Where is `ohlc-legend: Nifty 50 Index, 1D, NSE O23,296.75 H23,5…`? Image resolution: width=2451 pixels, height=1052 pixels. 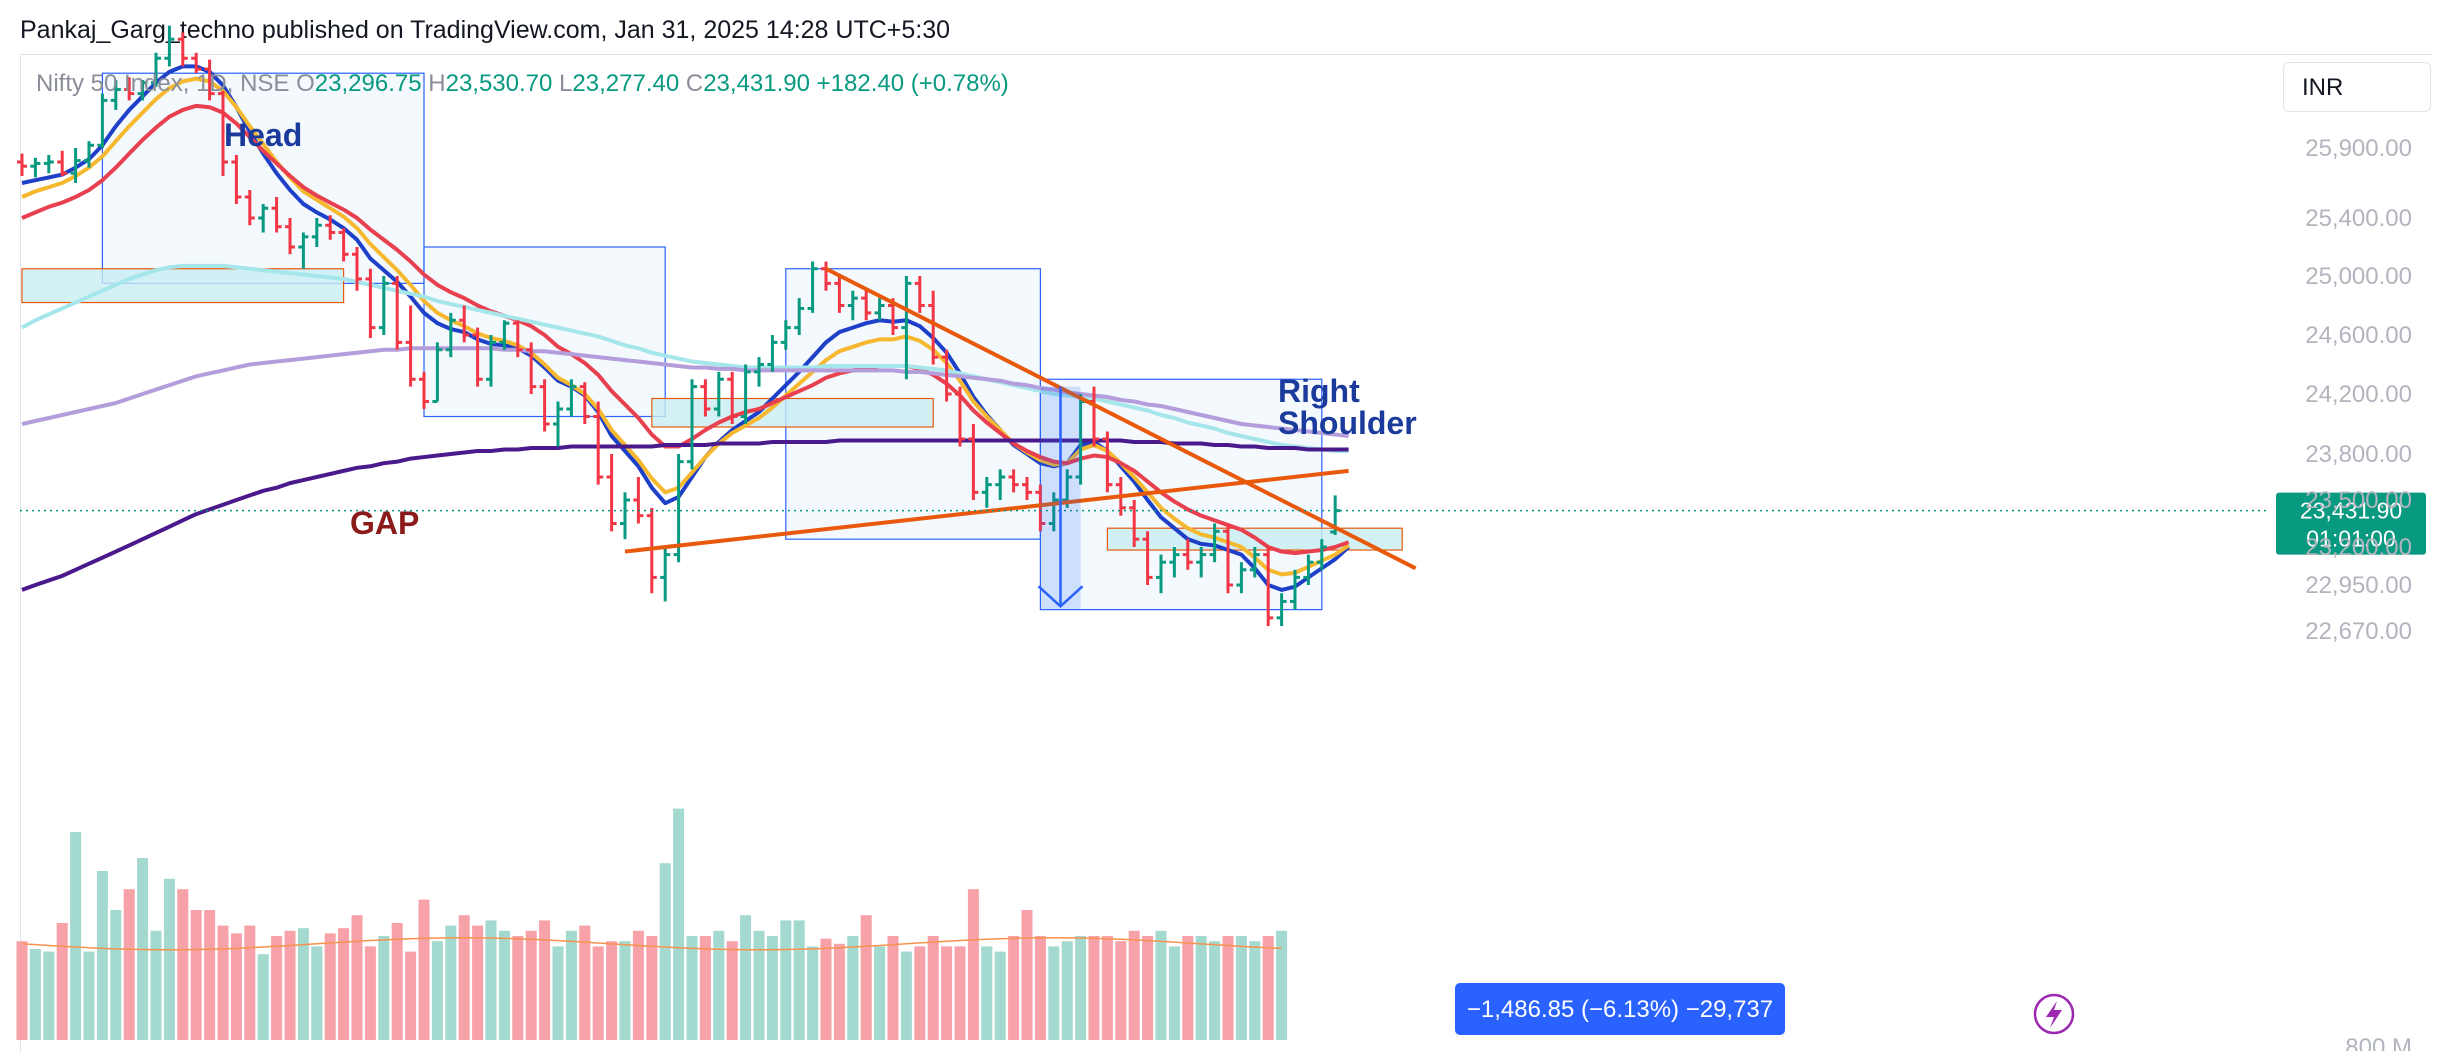 ohlc-legend: Nifty 50 Index, 1D, NSE O23,296.75 H23,5… is located at coordinates (522, 84).